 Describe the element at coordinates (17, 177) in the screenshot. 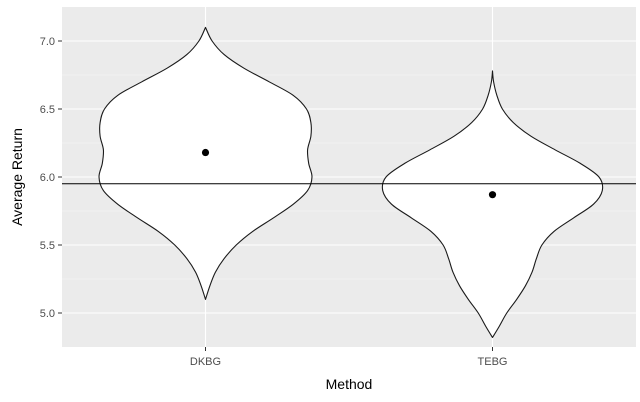

I see `y-axis-title: Average Return` at that location.